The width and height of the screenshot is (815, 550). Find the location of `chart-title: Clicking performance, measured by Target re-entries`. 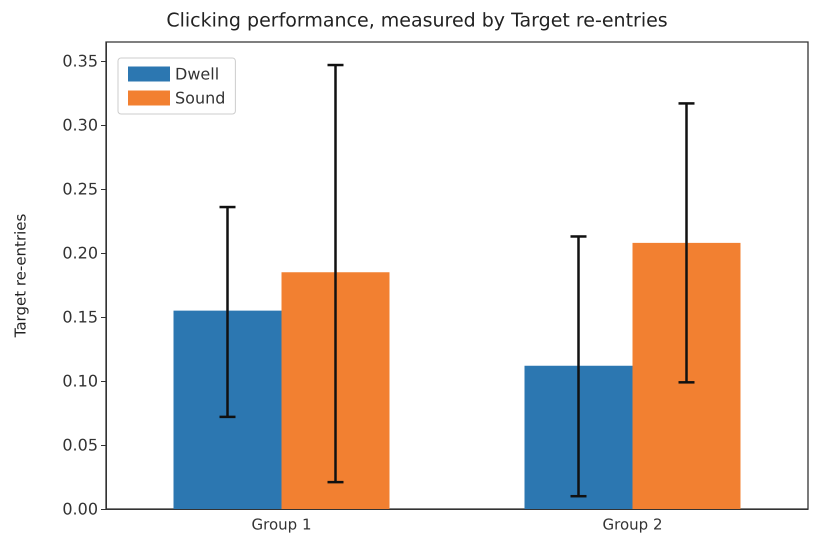

chart-title: Clicking performance, measured by Target re-entries is located at coordinates (417, 21).